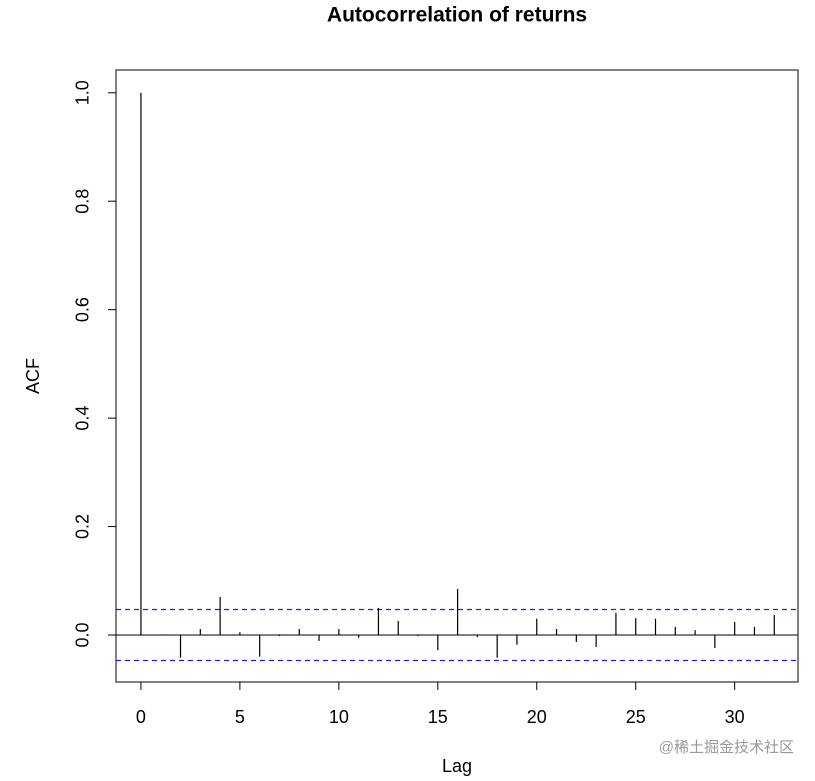 The image size is (815, 781). Describe the element at coordinates (636, 717) in the screenshot. I see `x-tick-label: 25` at that location.